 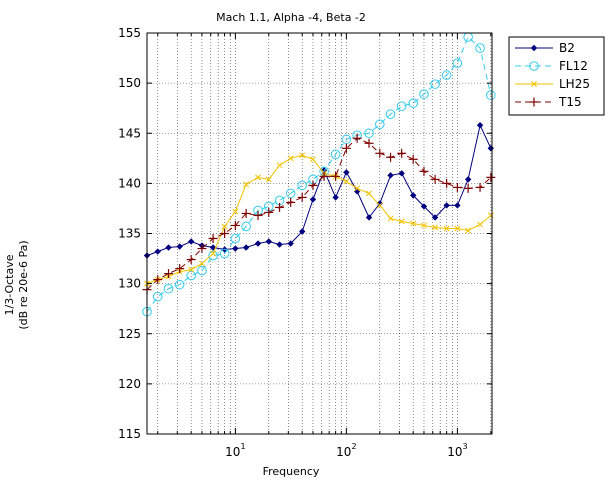 What do you see at coordinates (464, 446) in the screenshot?
I see `x-tick-label-exponent: 3` at bounding box center [464, 446].